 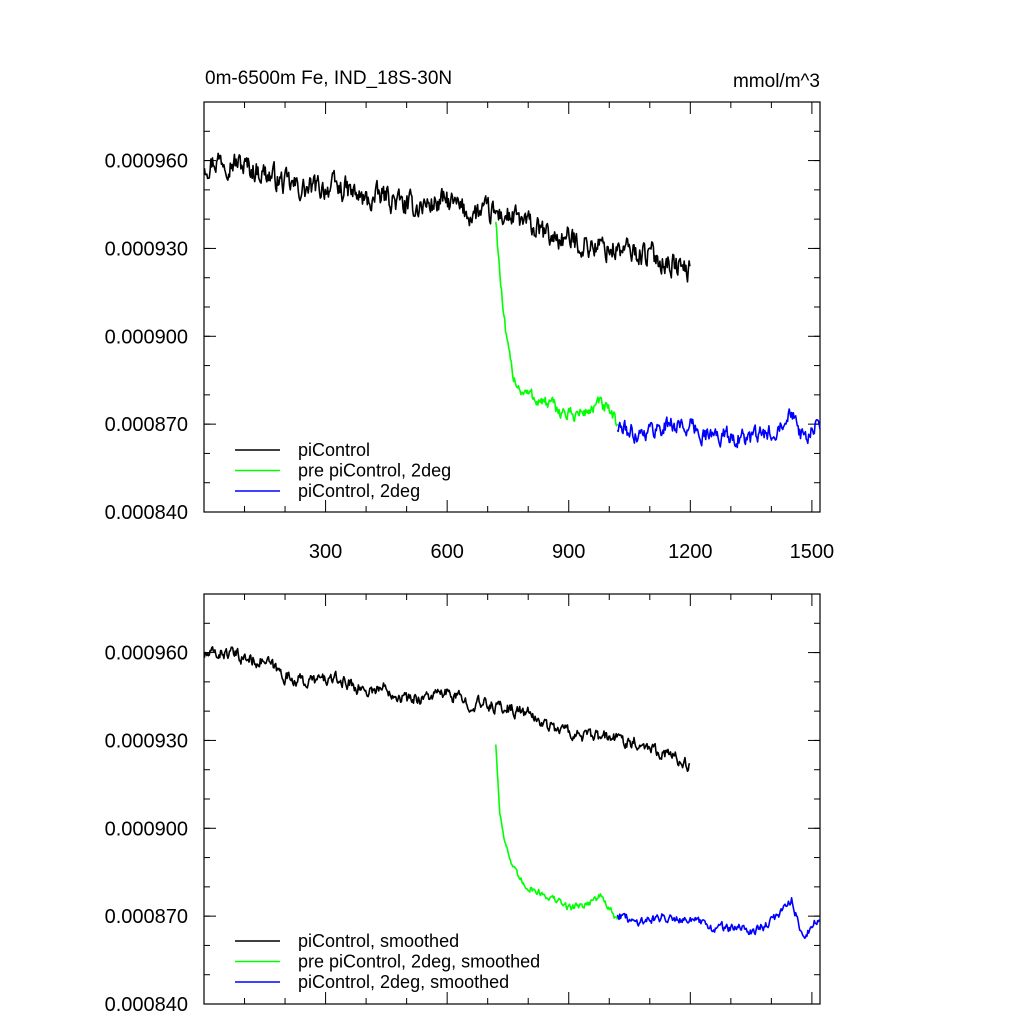 What do you see at coordinates (328, 78) in the screenshot?
I see `chart-title: 0m-6500m Fe, IND_18S-30N` at bounding box center [328, 78].